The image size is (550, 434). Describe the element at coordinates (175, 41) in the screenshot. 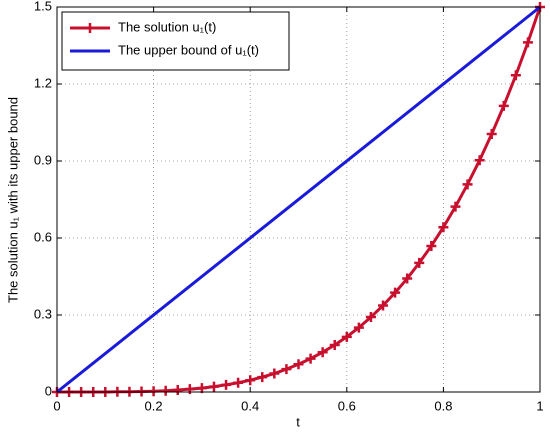

I see `legend-box` at that location.